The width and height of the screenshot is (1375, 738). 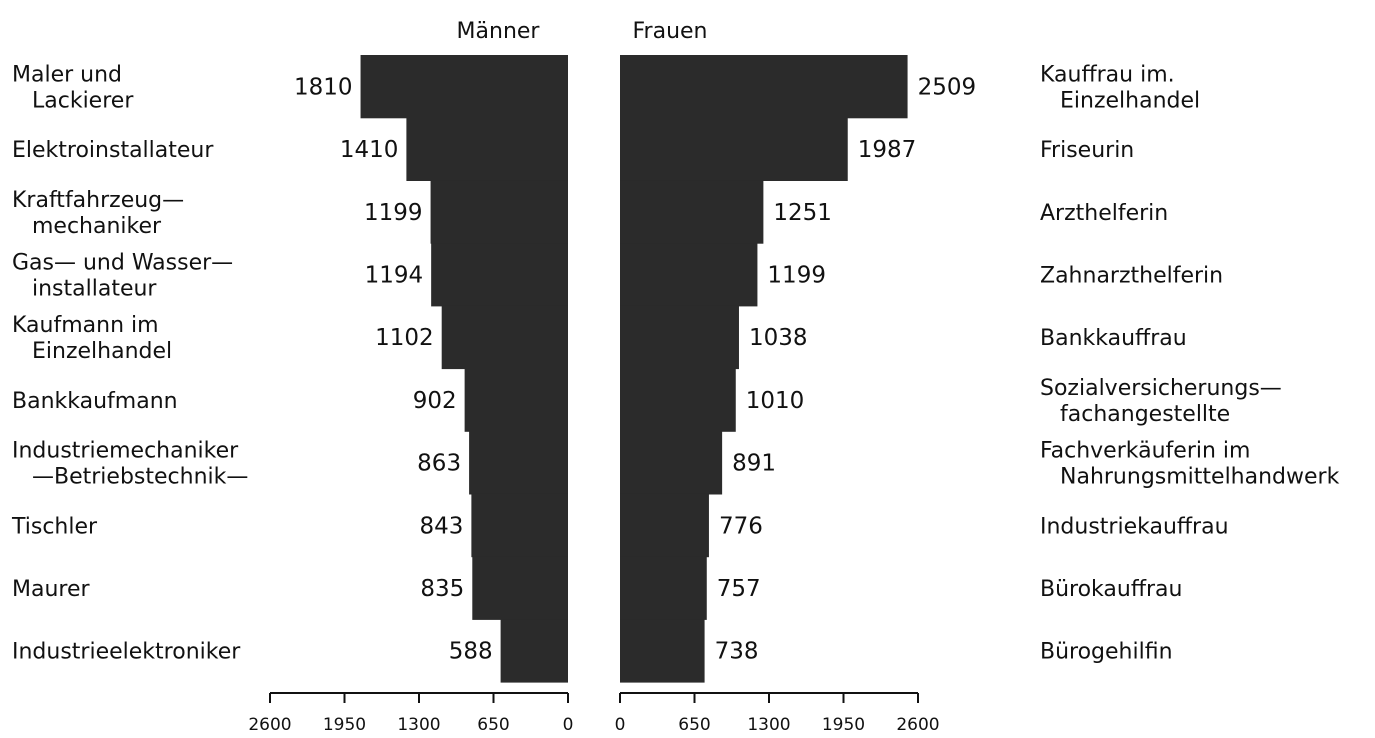 I want to click on bar-bankkauffrau, so click(x=679, y=337).